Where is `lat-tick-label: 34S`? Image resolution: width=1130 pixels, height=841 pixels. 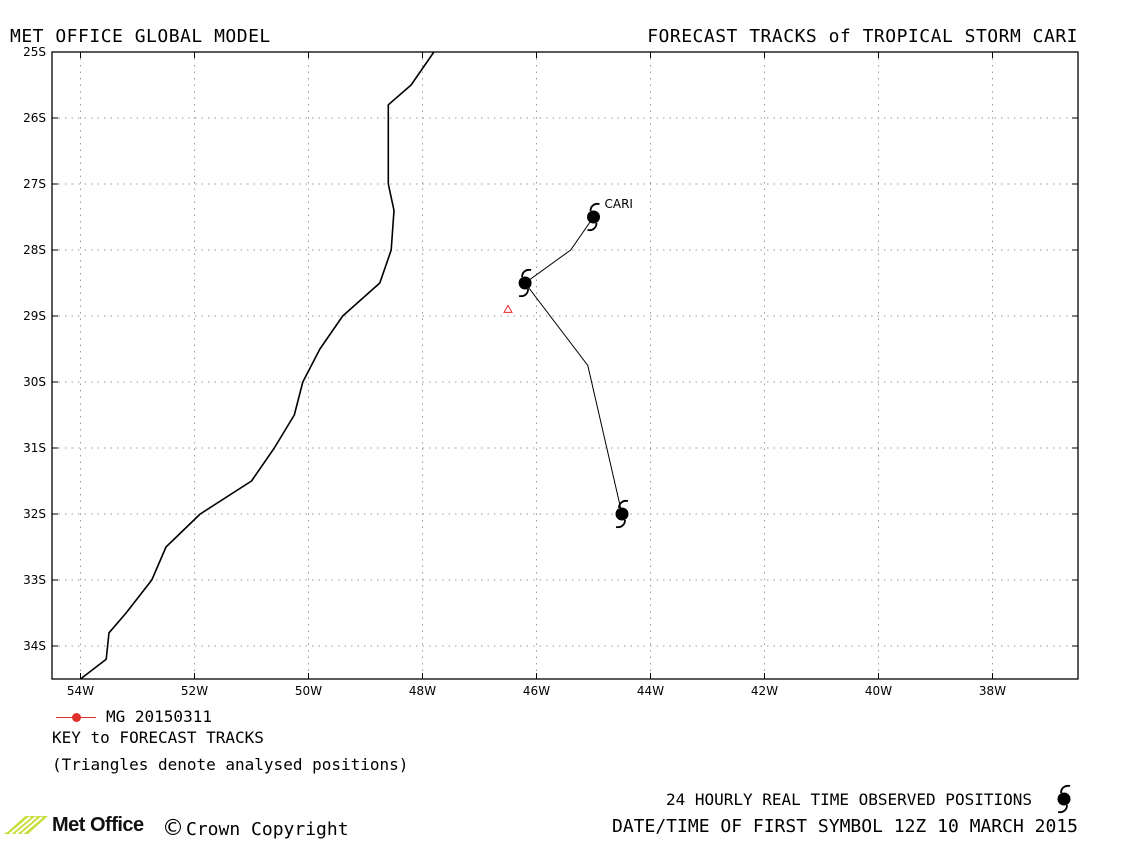
lat-tick-label: 34S is located at coordinates (34, 646).